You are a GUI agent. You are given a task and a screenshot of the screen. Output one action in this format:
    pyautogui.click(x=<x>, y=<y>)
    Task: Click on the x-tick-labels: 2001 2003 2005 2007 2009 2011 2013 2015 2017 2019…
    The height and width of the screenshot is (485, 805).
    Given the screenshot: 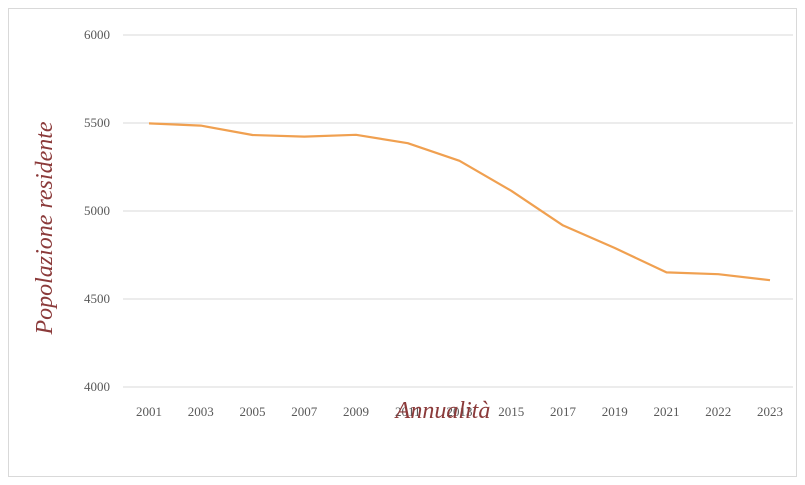 What is the action you would take?
    pyautogui.click(x=459, y=411)
    